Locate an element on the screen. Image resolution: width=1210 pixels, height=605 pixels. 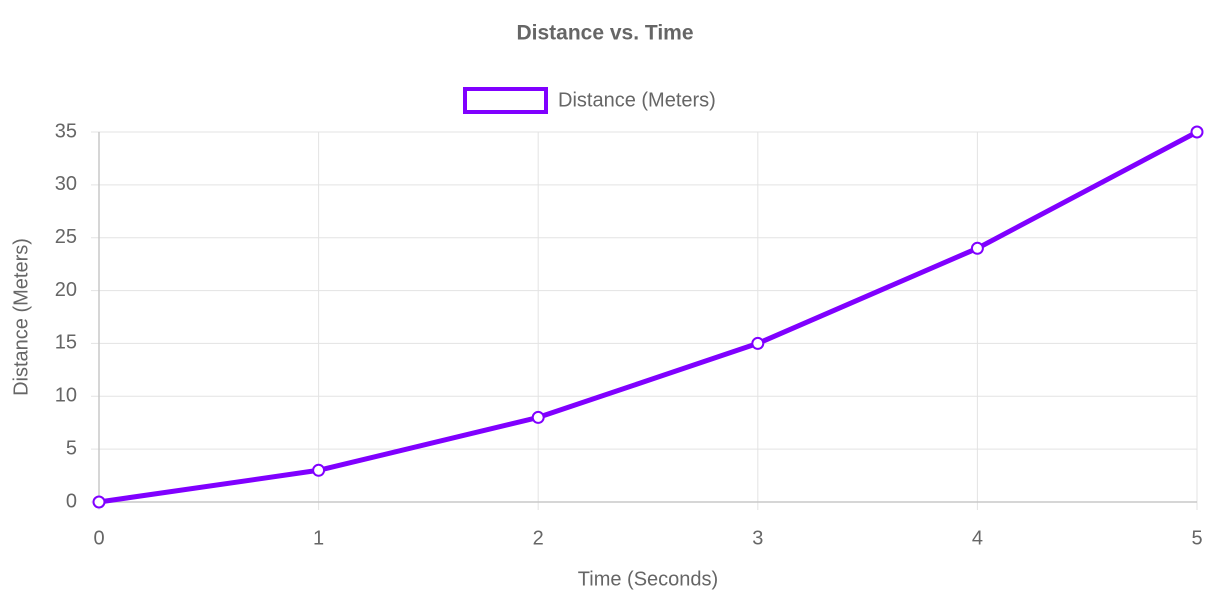
y-tick-label: 20 is located at coordinates (66, 290).